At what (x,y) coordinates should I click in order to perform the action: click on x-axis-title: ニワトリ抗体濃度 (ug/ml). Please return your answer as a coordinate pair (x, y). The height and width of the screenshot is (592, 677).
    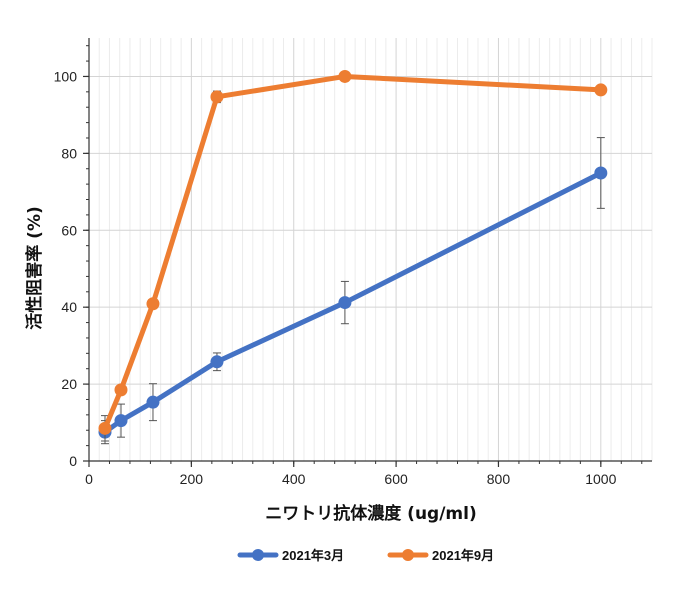
    Looking at the image, I should click on (370, 513).